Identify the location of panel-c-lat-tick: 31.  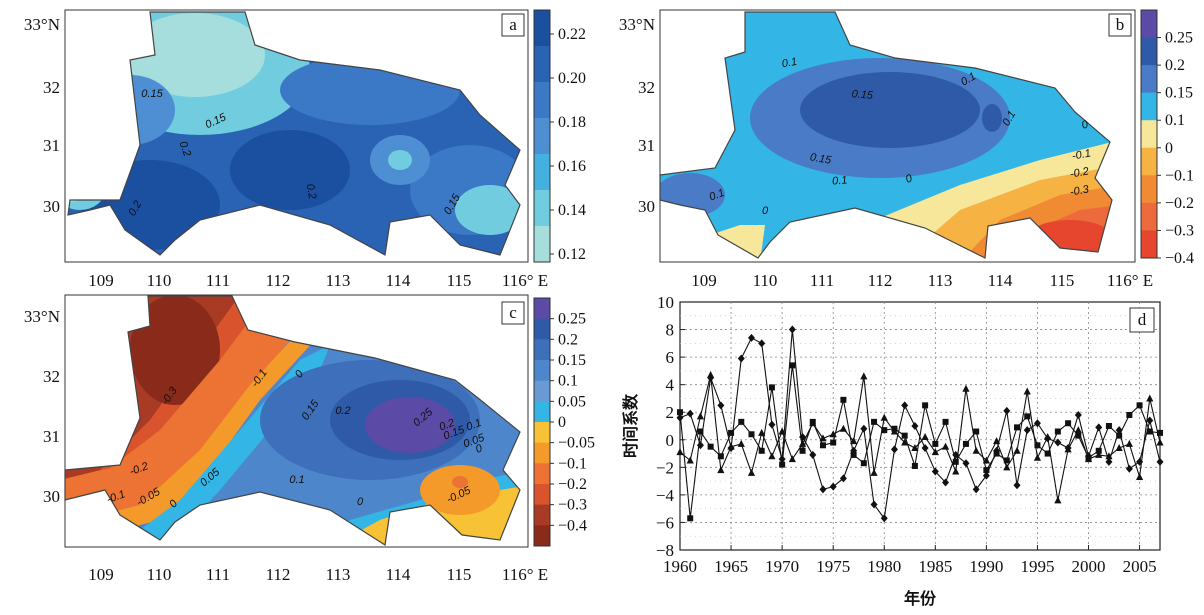
(51, 436).